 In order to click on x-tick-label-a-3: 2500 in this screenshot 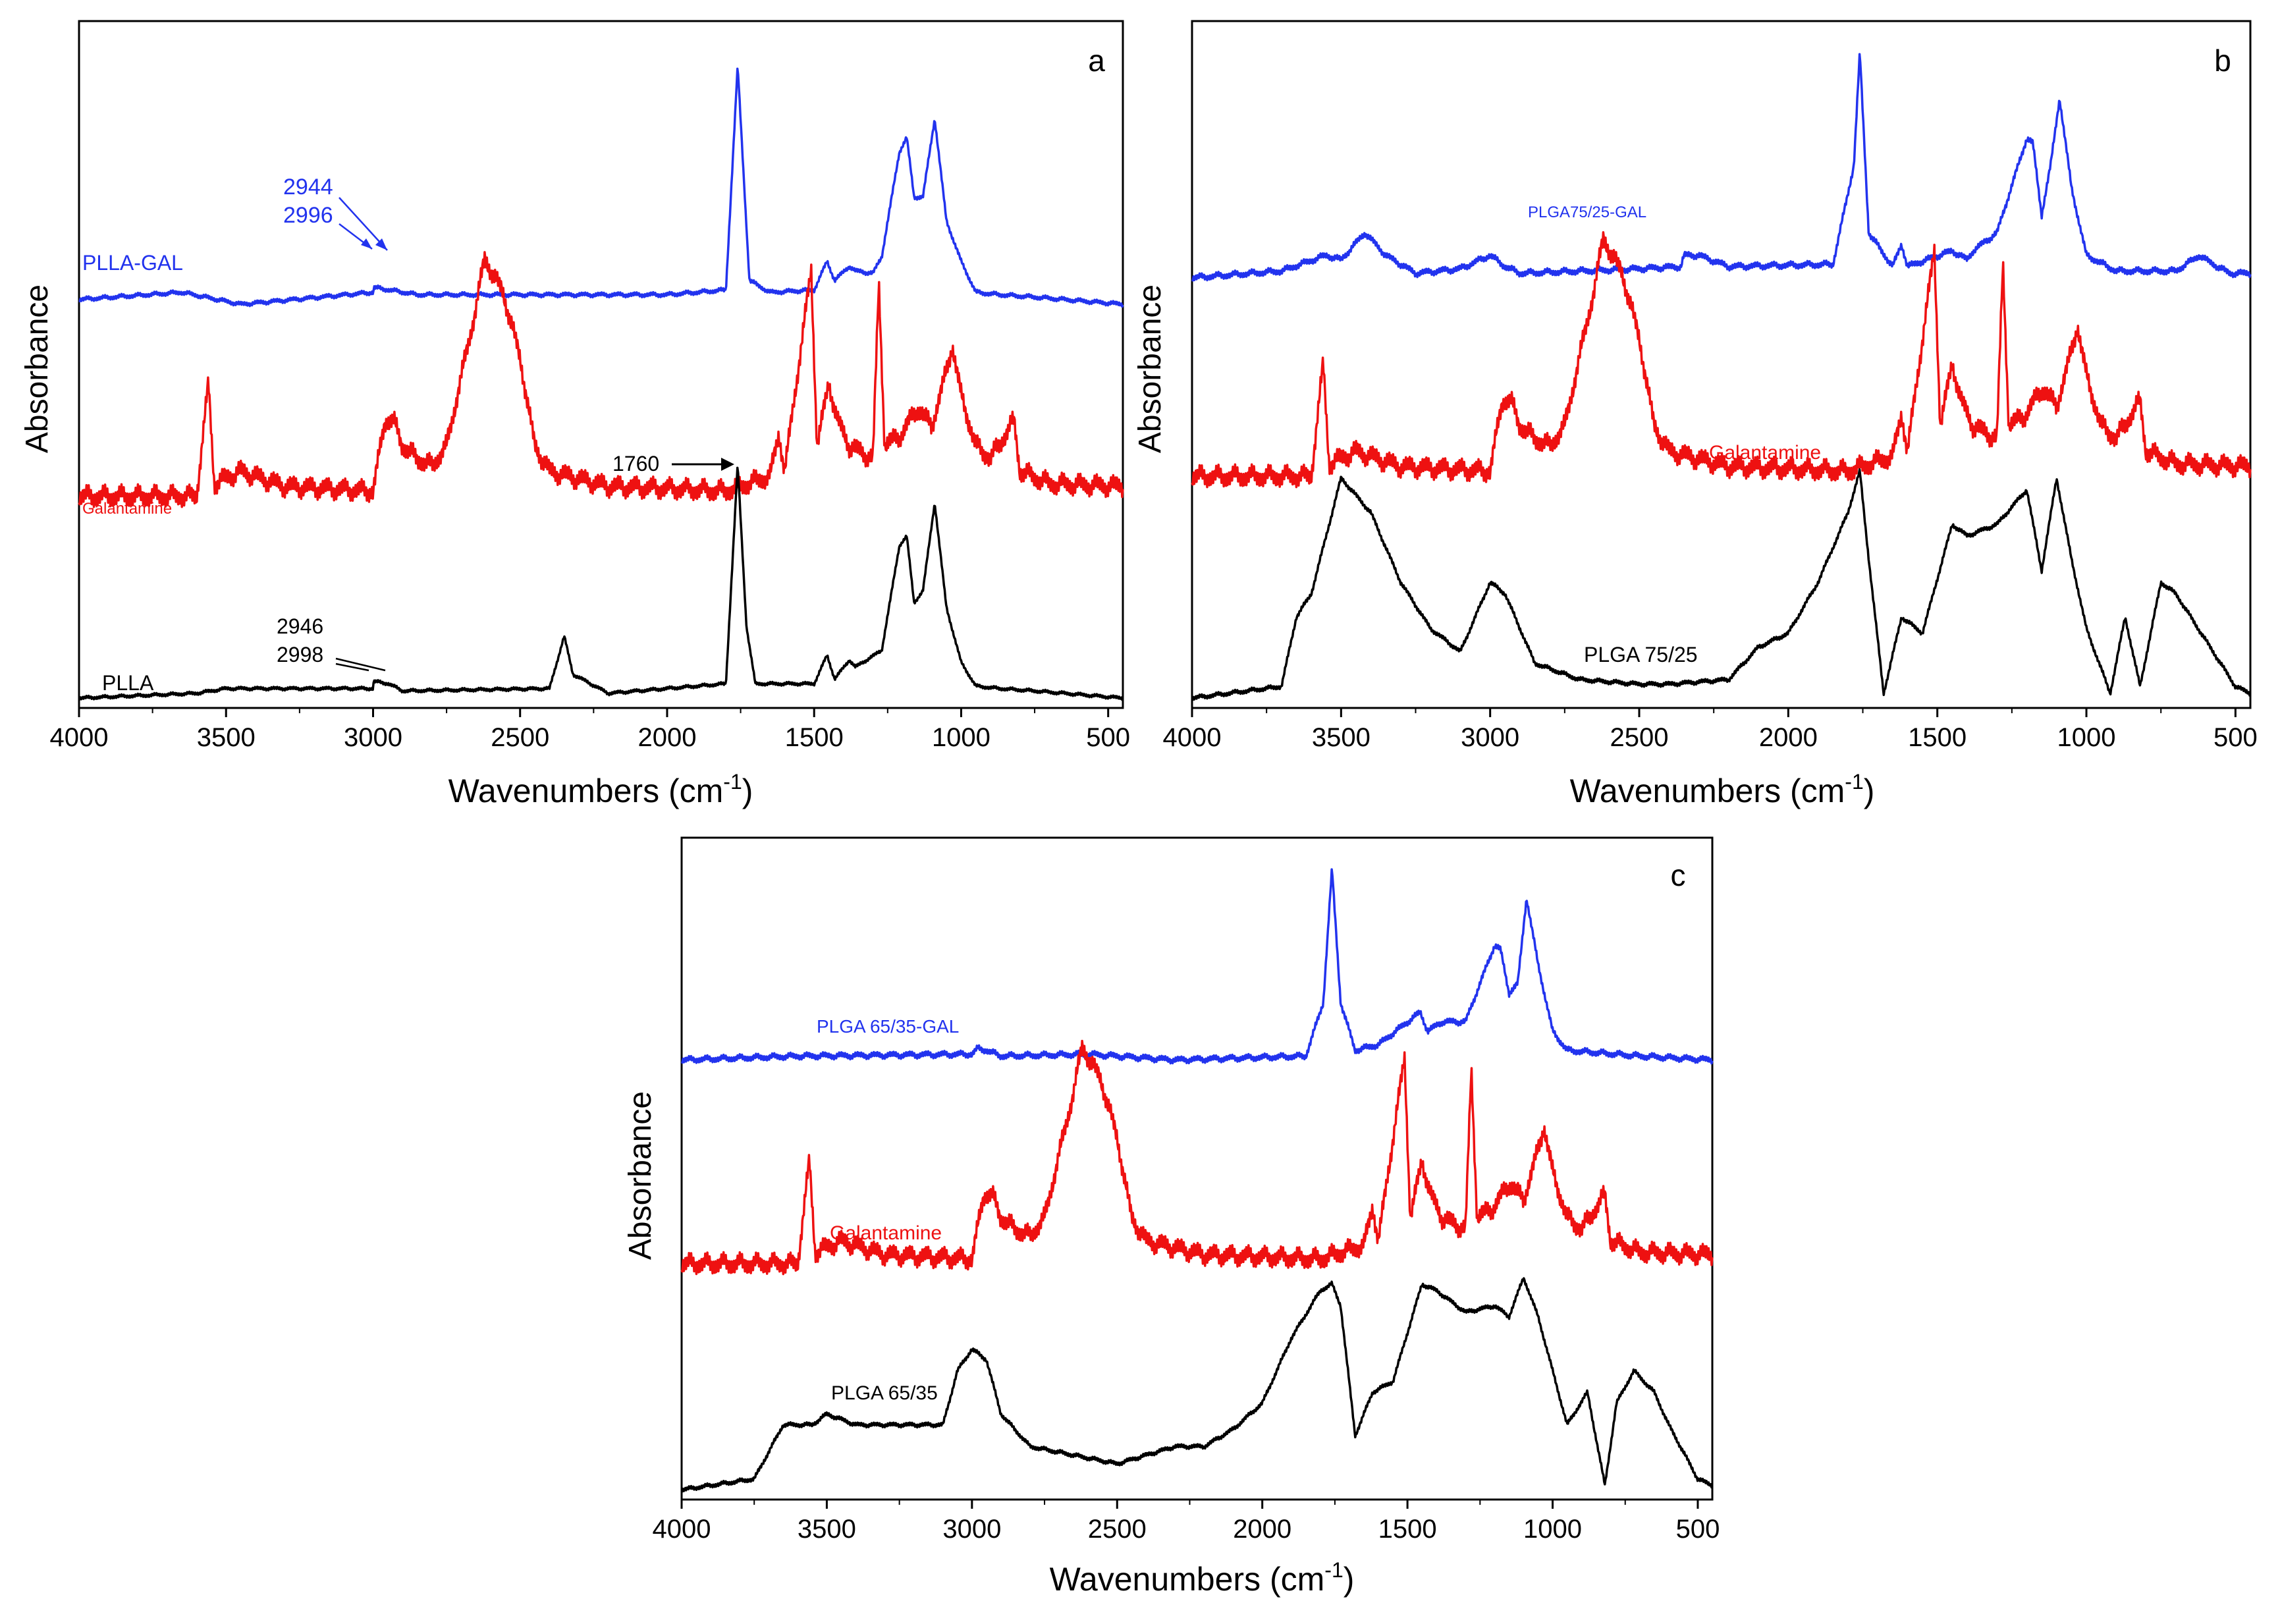, I will do `click(520, 738)`.